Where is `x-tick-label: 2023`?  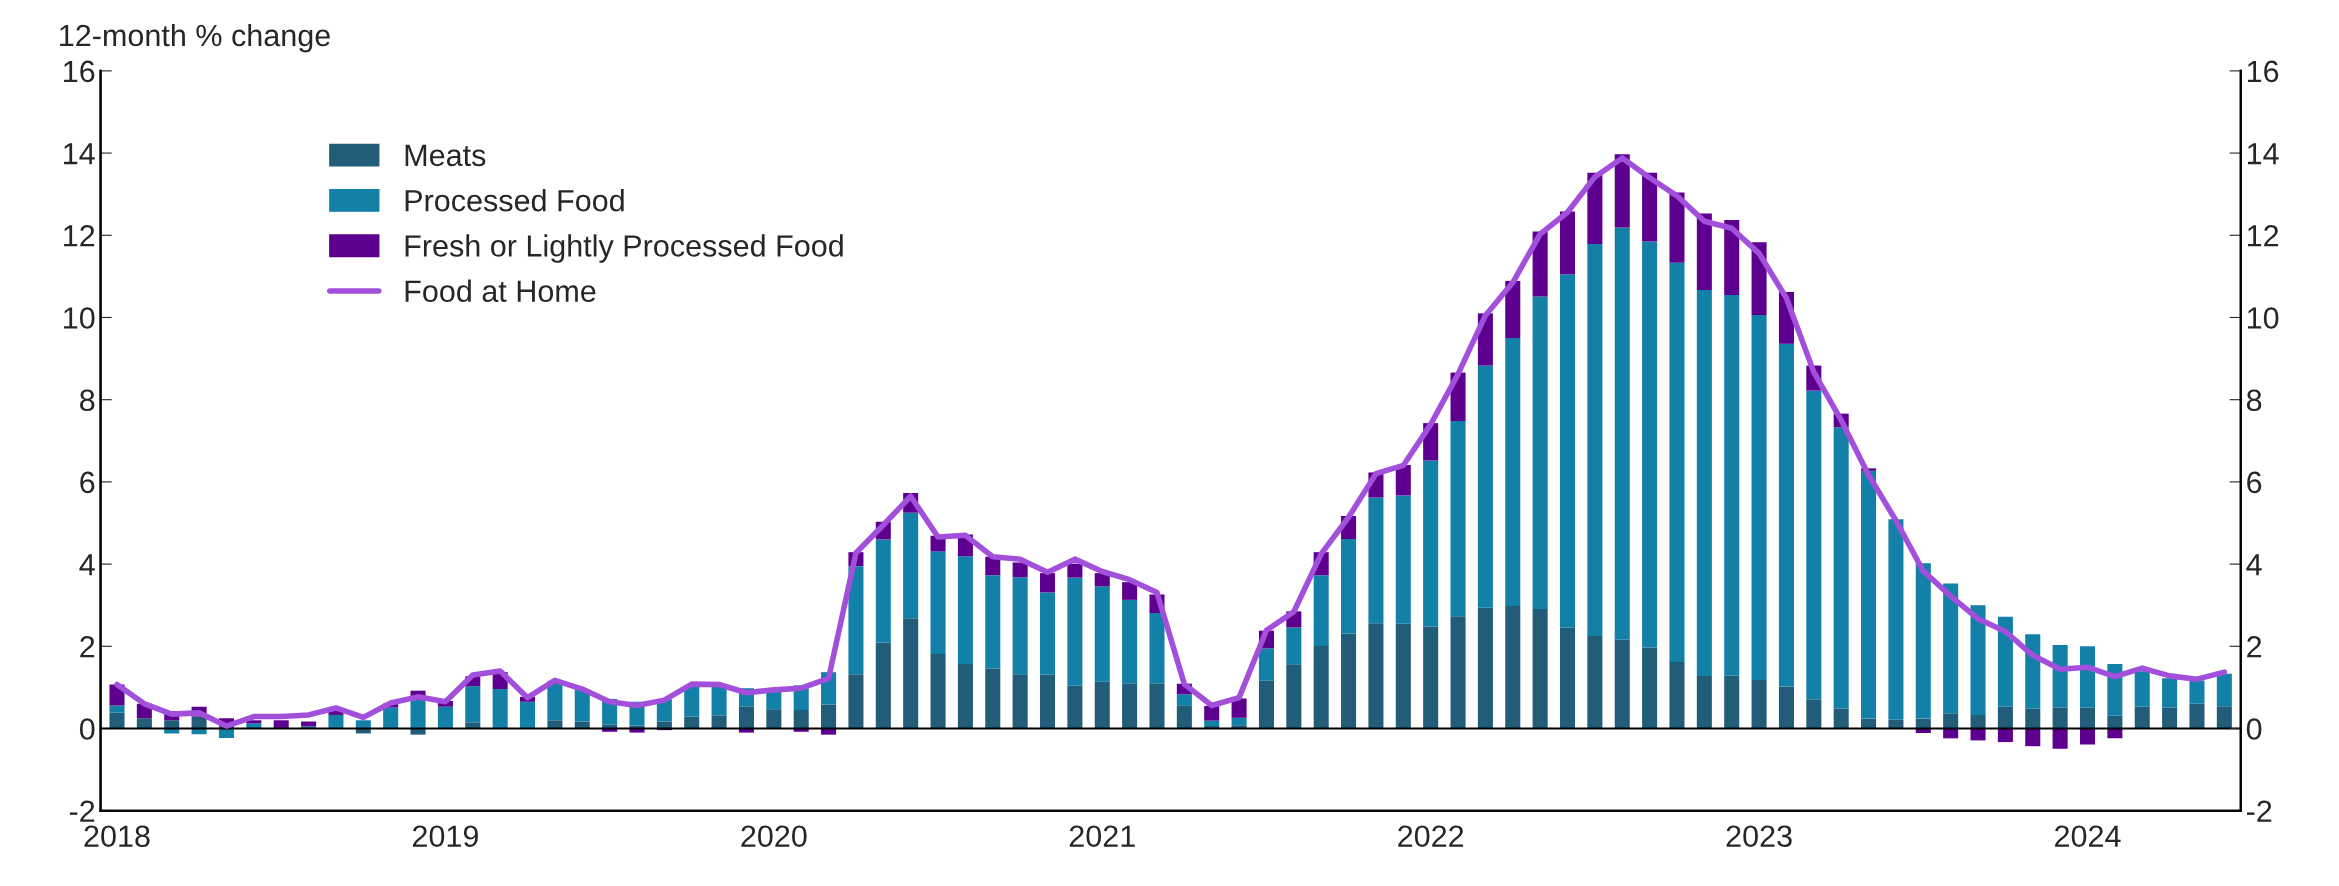
x-tick-label: 2023 is located at coordinates (1759, 836).